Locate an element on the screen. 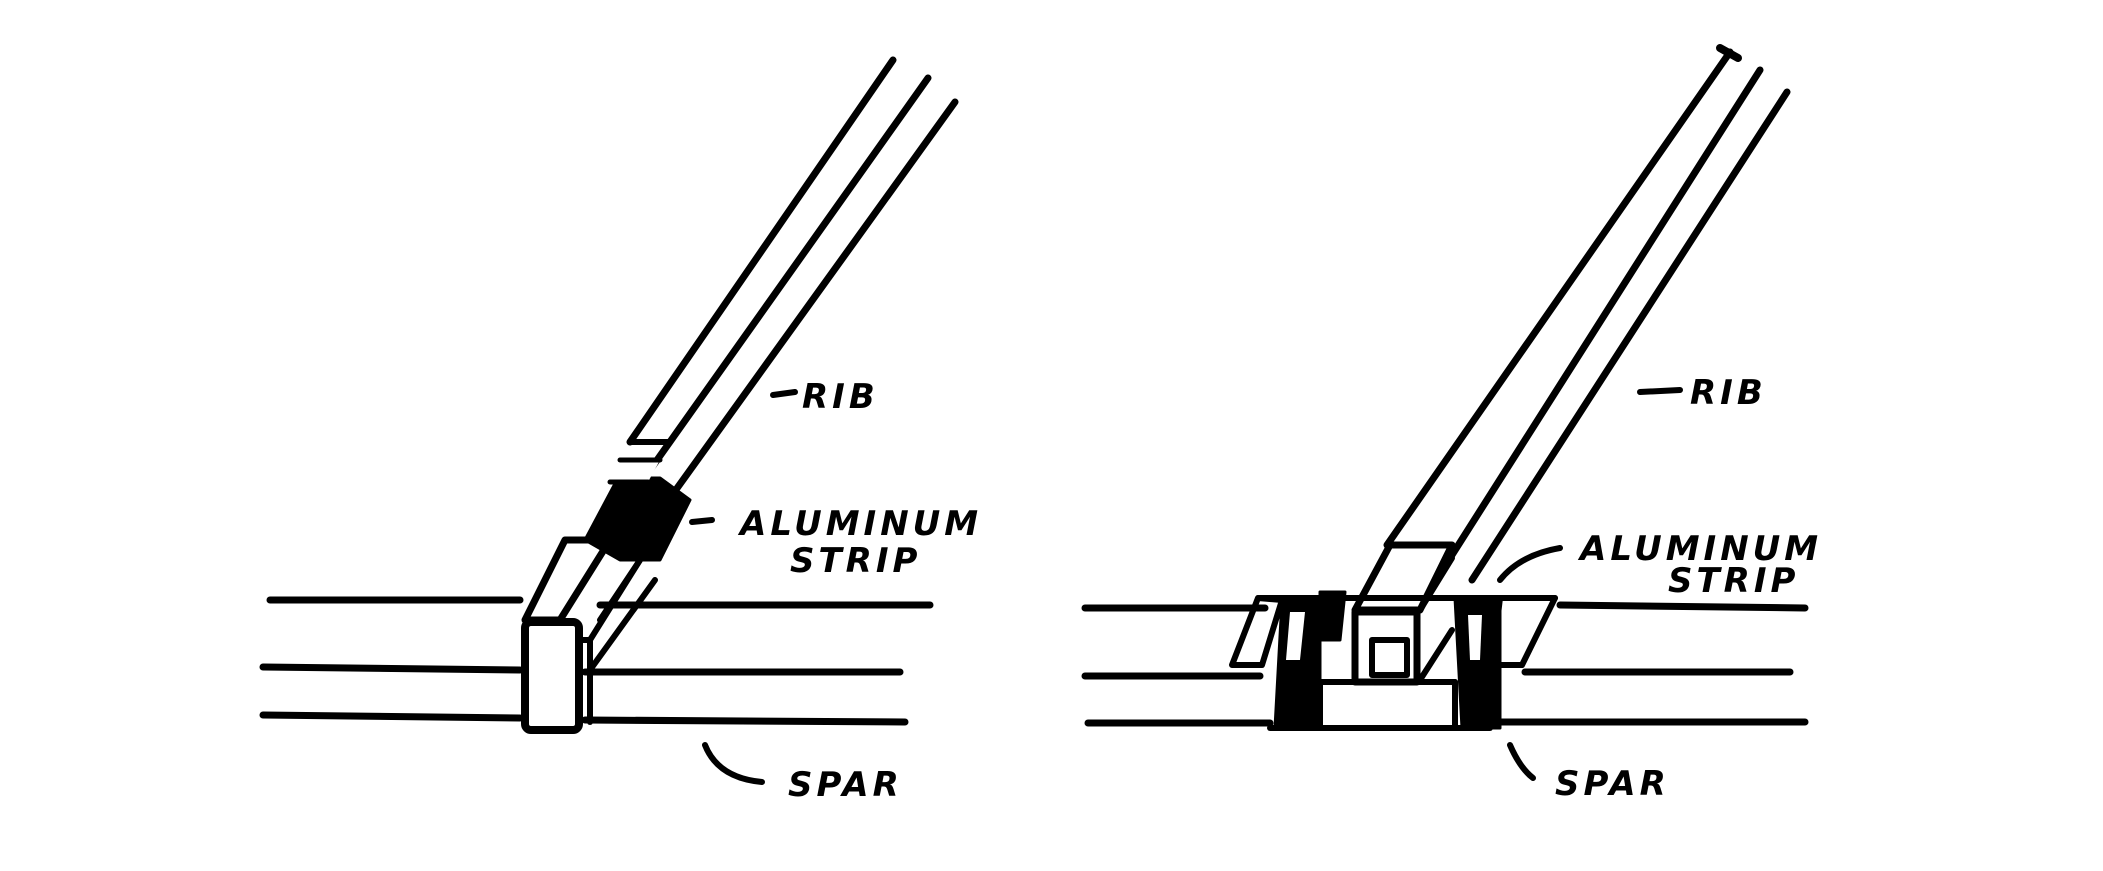 This screenshot has height=871, width=2103. right-leaders is located at coordinates (1590, 584).